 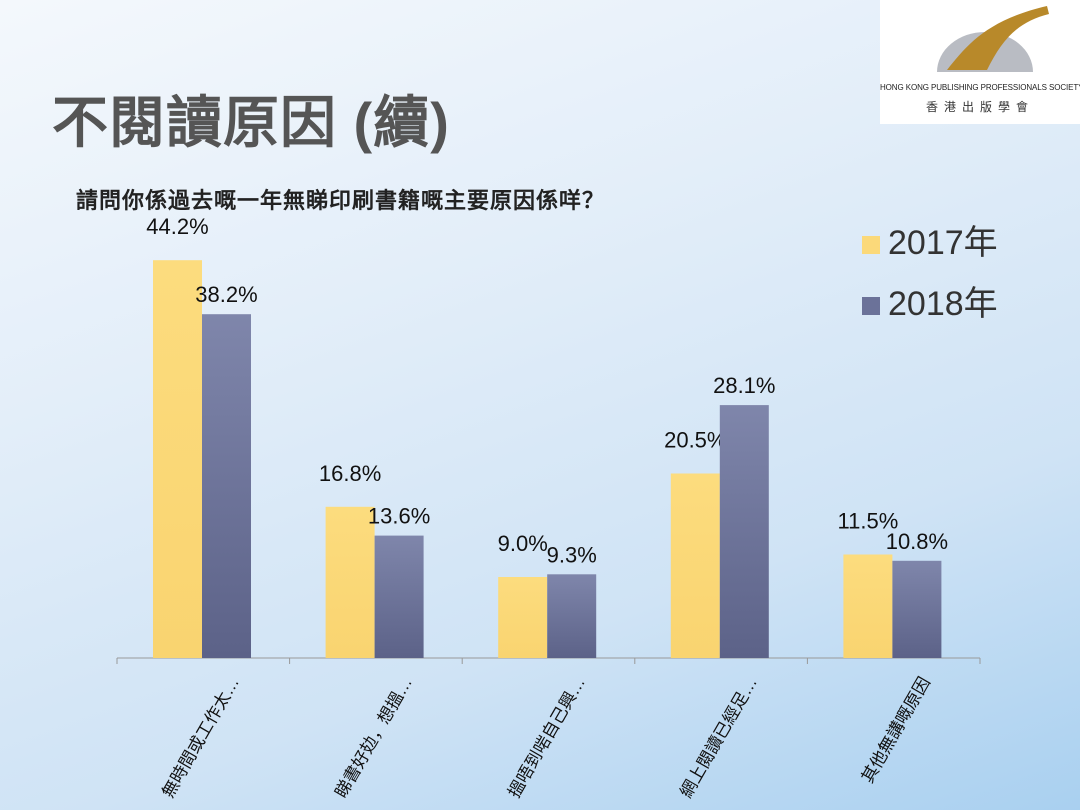 What do you see at coordinates (993, 39) in the screenshot?
I see `logo-emblem-icon` at bounding box center [993, 39].